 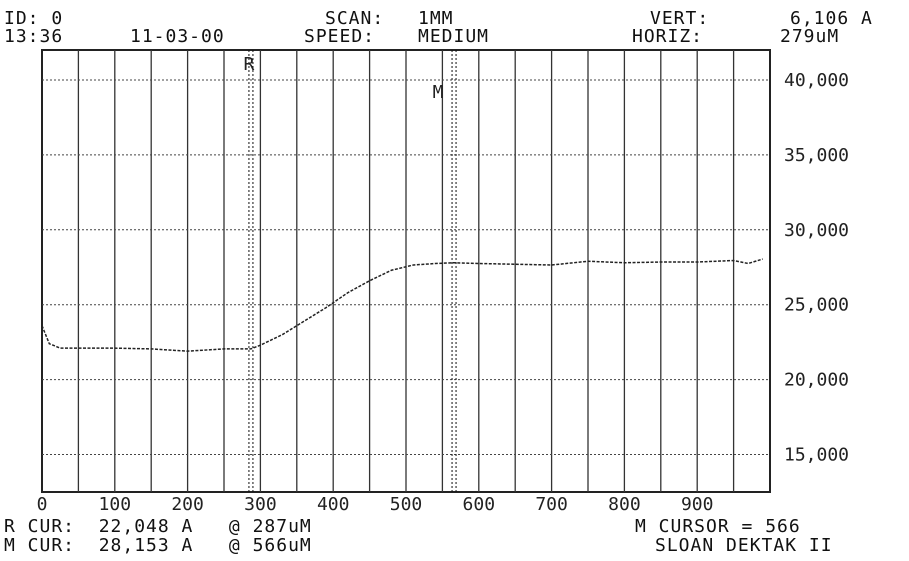 What do you see at coordinates (816, 230) in the screenshot?
I see `y-tick-label: 30,000` at bounding box center [816, 230].